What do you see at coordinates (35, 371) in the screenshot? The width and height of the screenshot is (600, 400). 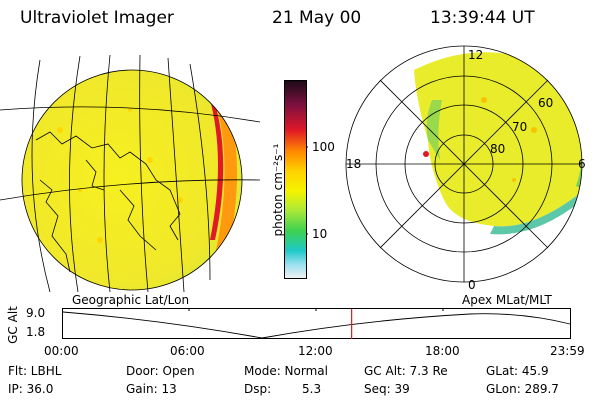 I see `filter-info: Flt: LBHL` at bounding box center [35, 371].